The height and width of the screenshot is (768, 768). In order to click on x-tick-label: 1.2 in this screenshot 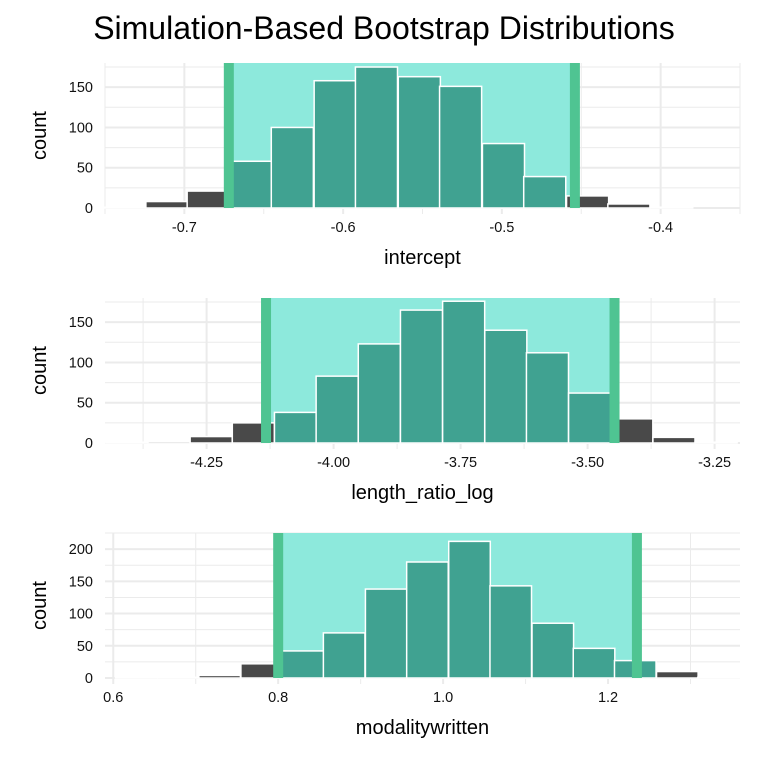, I will do `click(608, 698)`.